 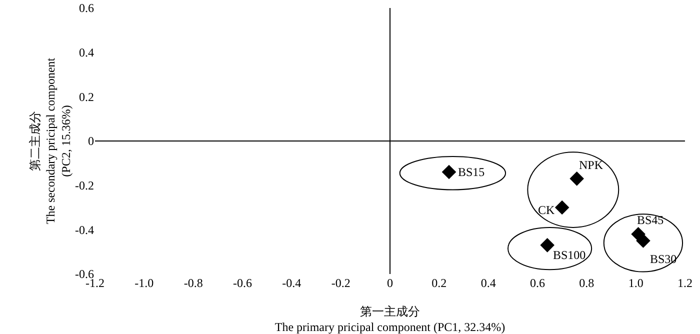 I want to click on annotation: BS100, so click(x=569, y=255).